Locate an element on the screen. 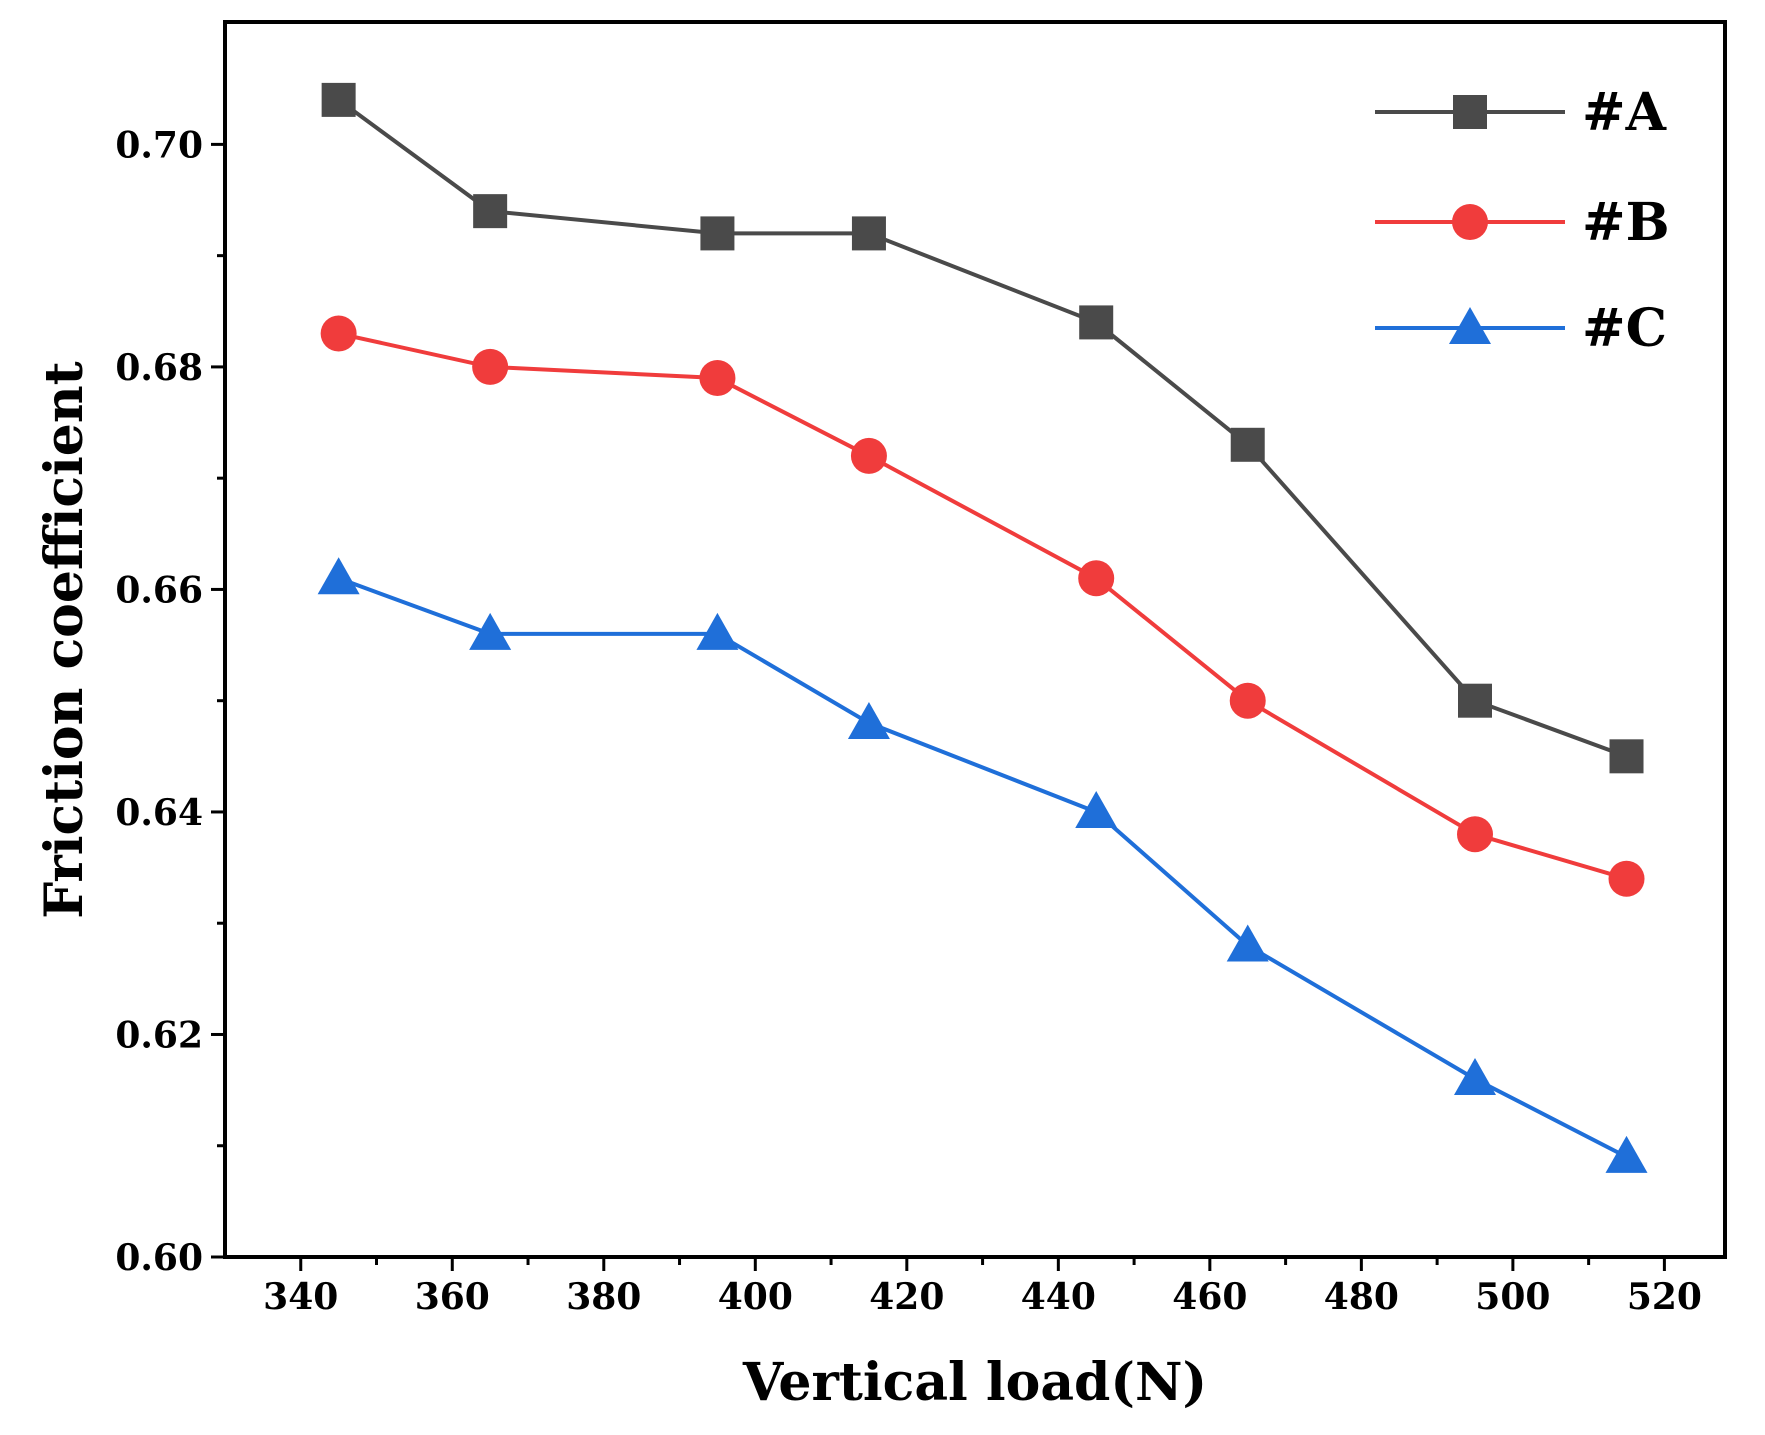 The height and width of the screenshot is (1435, 1765). y-tick-label: 0.70 is located at coordinates (159, 145).